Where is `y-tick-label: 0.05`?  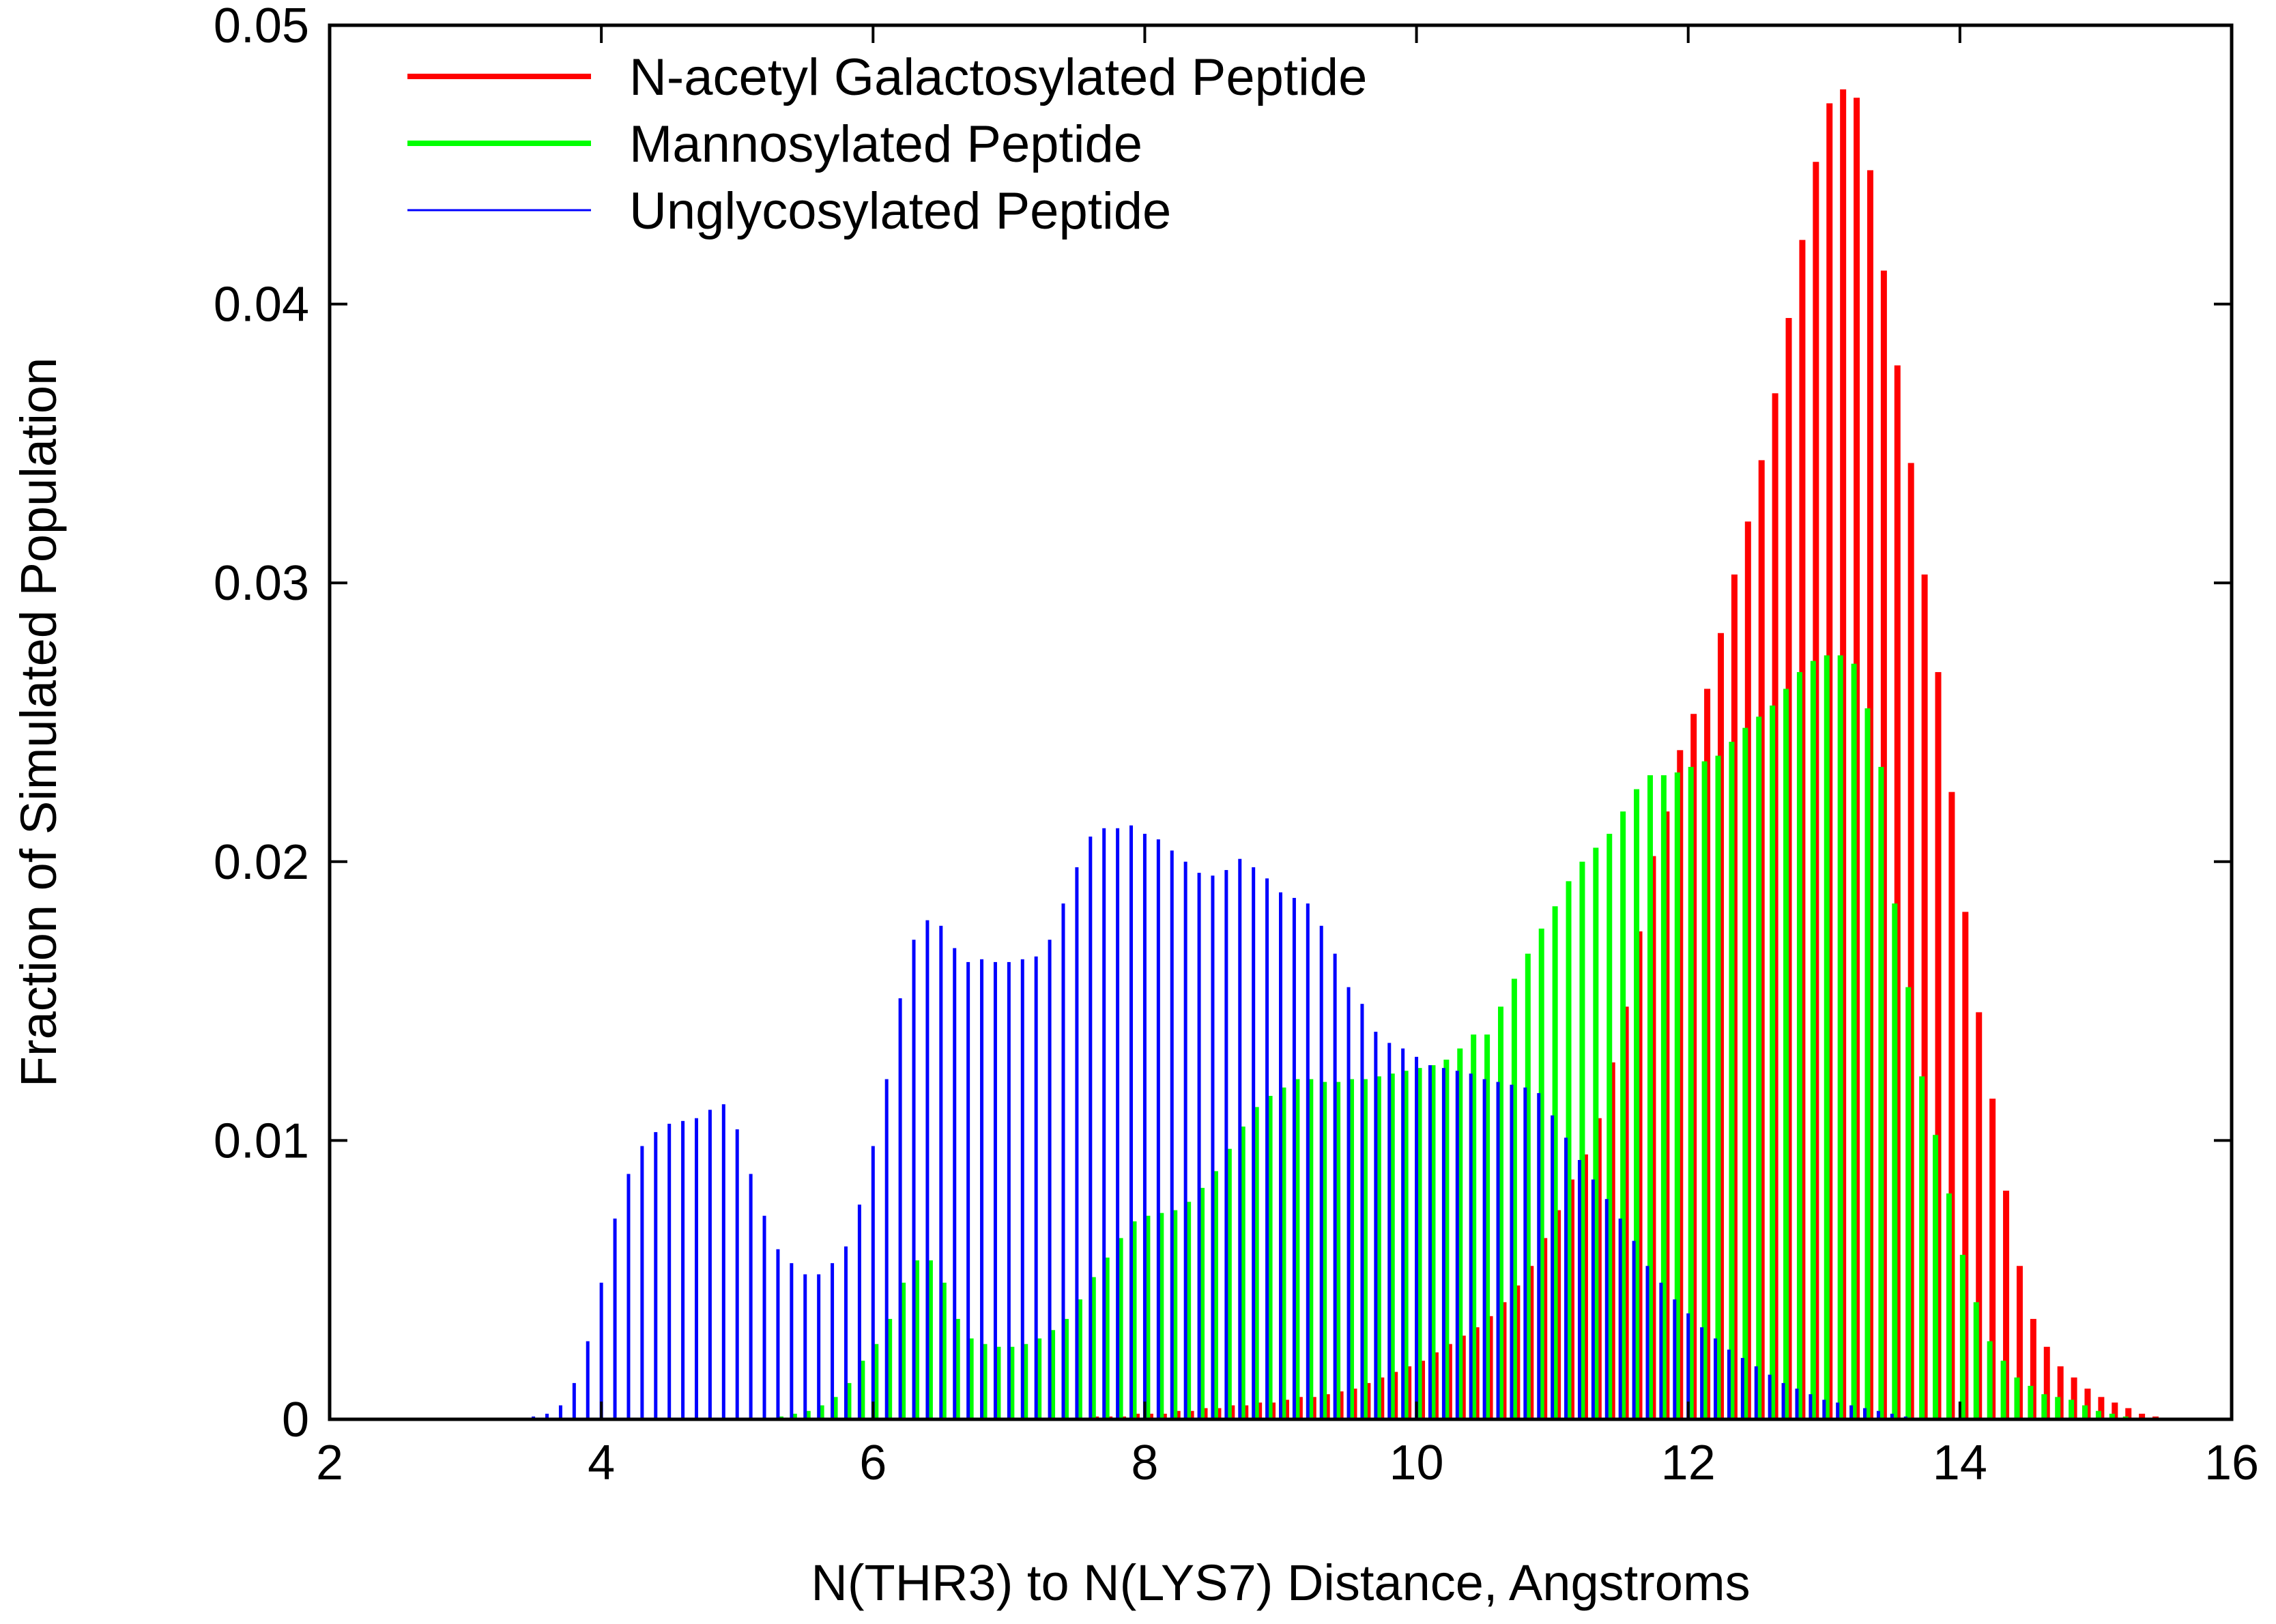
y-tick-label: 0.05 is located at coordinates (261, 26).